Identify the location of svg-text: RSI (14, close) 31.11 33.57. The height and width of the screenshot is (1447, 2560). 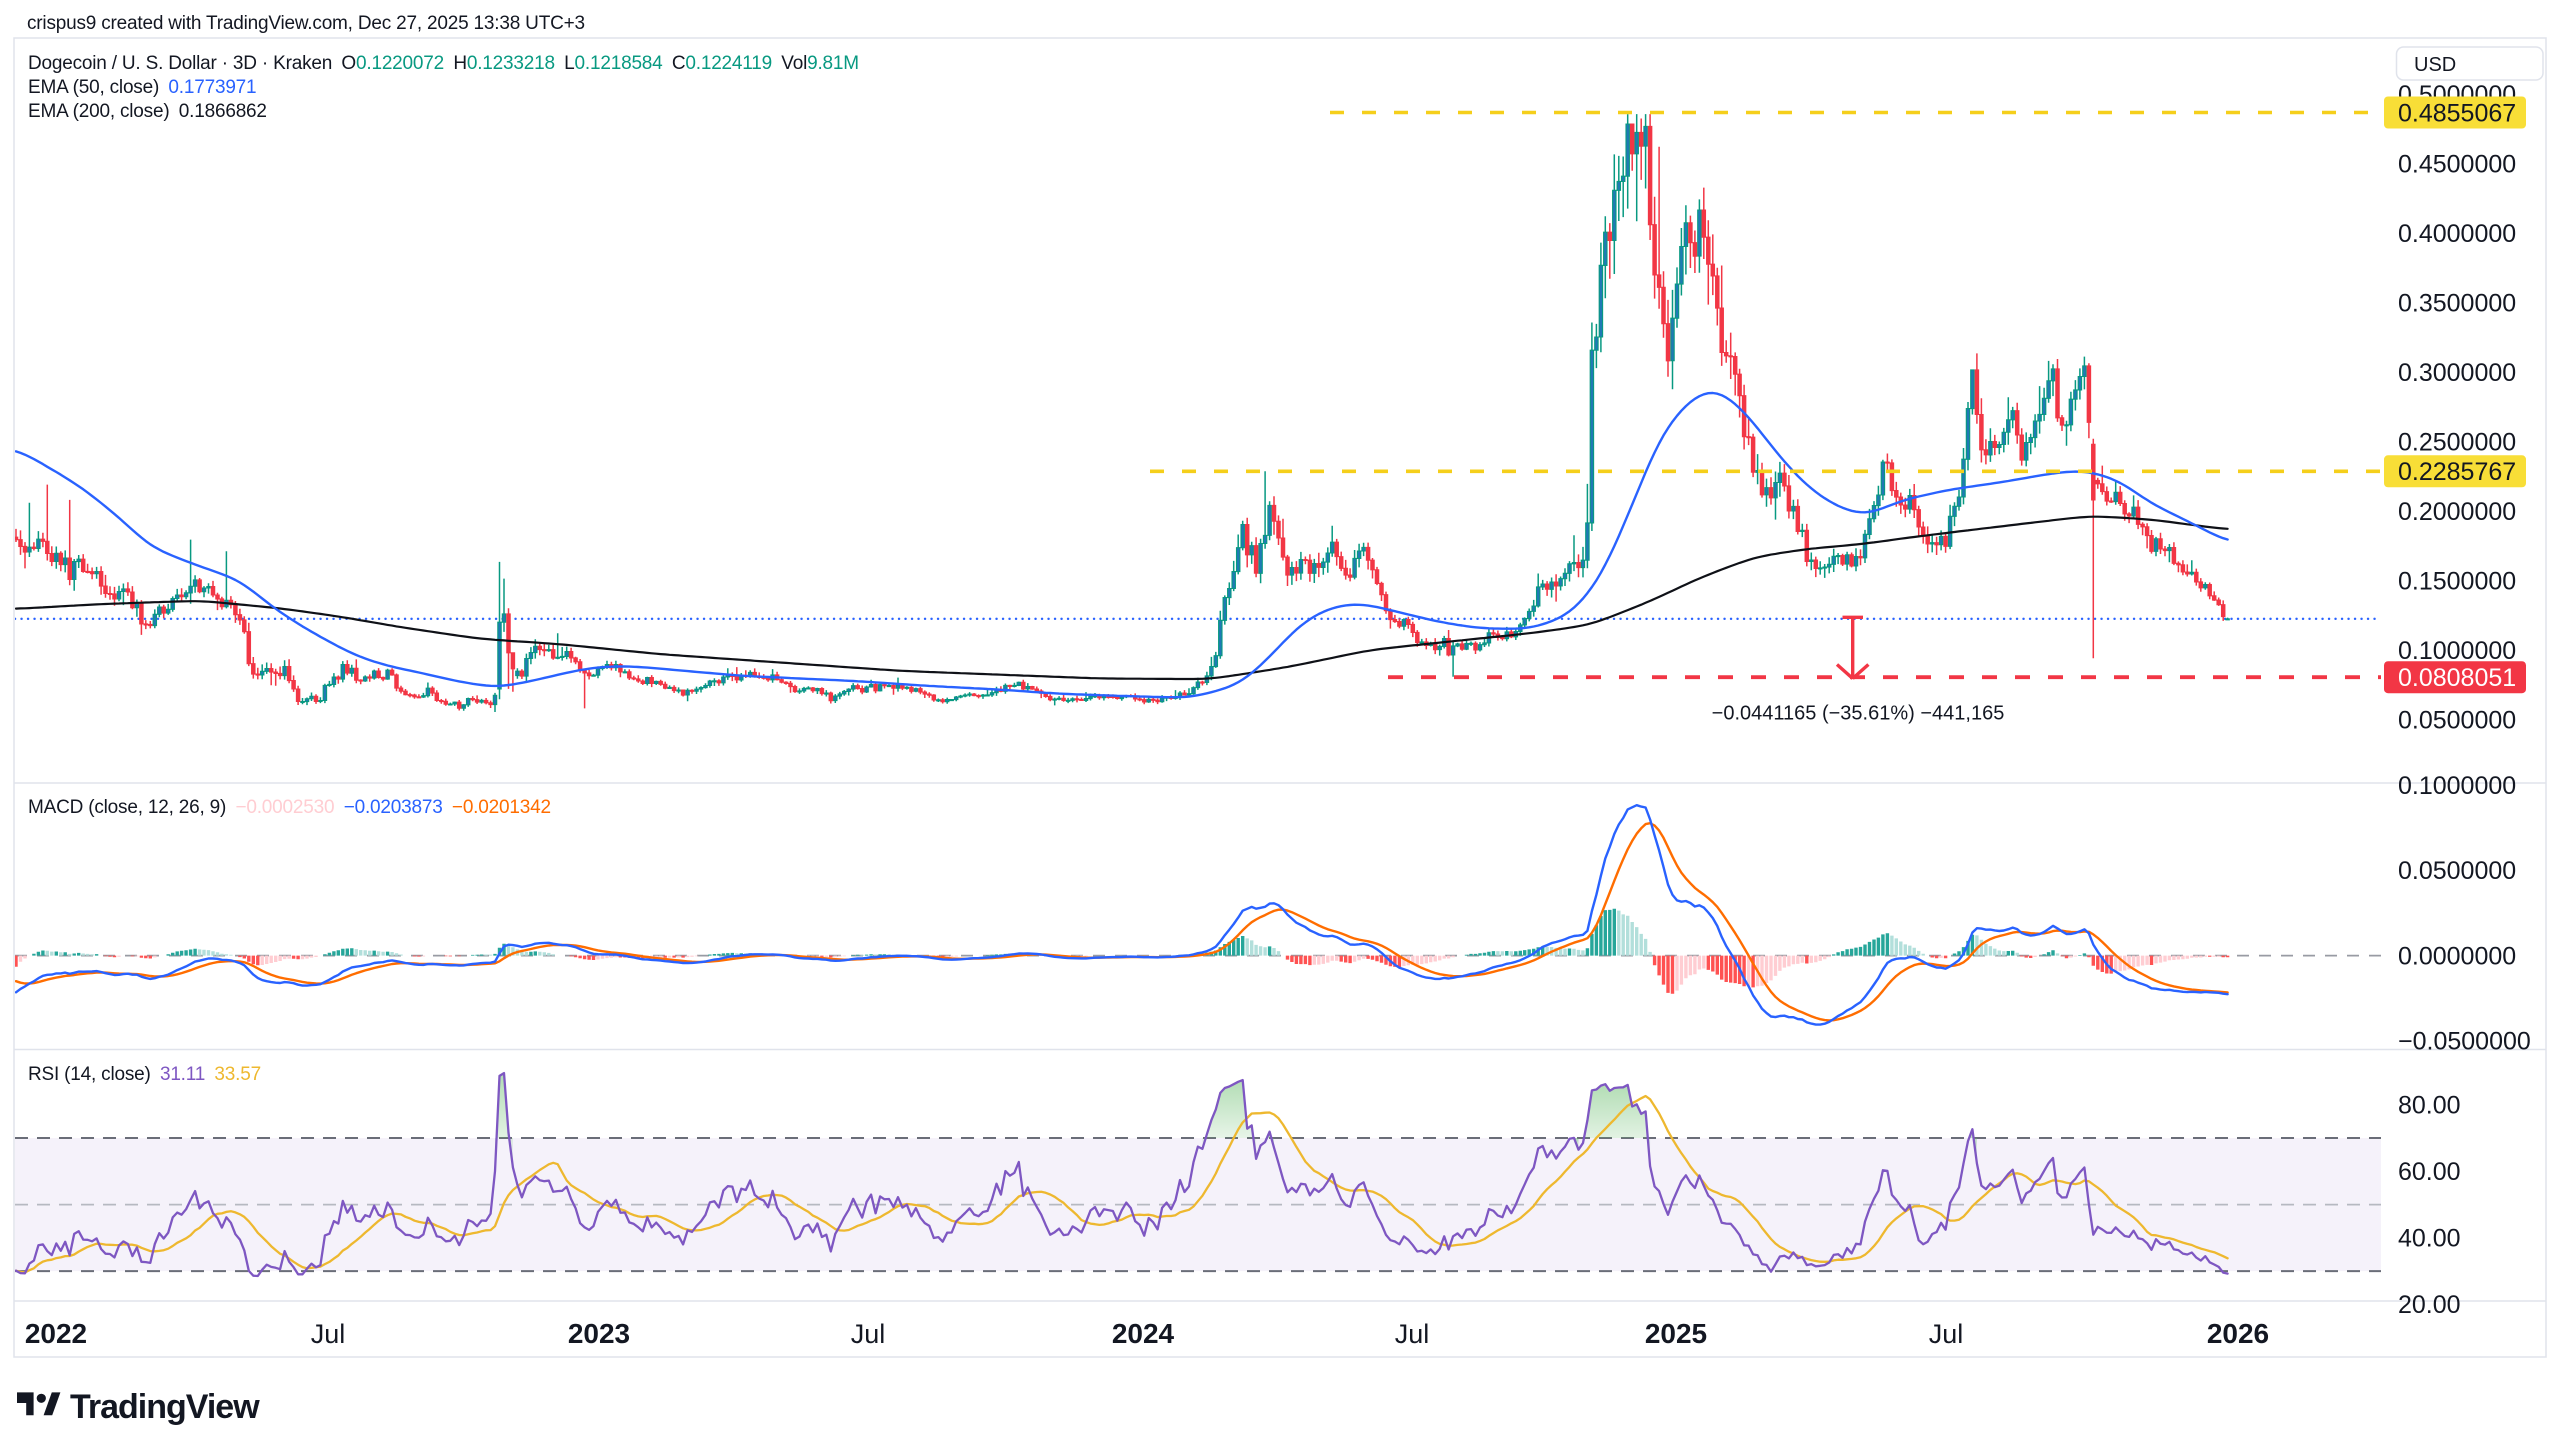
(144, 1074).